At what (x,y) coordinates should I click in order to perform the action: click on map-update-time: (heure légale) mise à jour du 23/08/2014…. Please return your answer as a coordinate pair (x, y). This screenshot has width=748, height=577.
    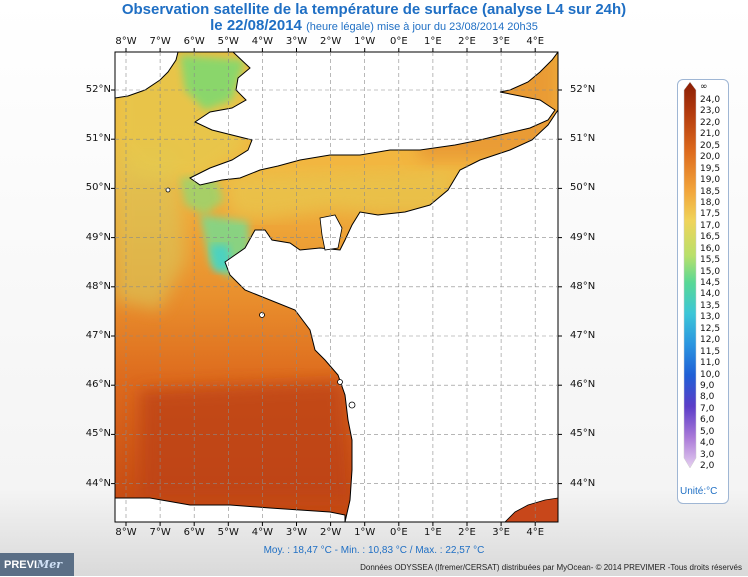
    Looking at the image, I should click on (422, 27).